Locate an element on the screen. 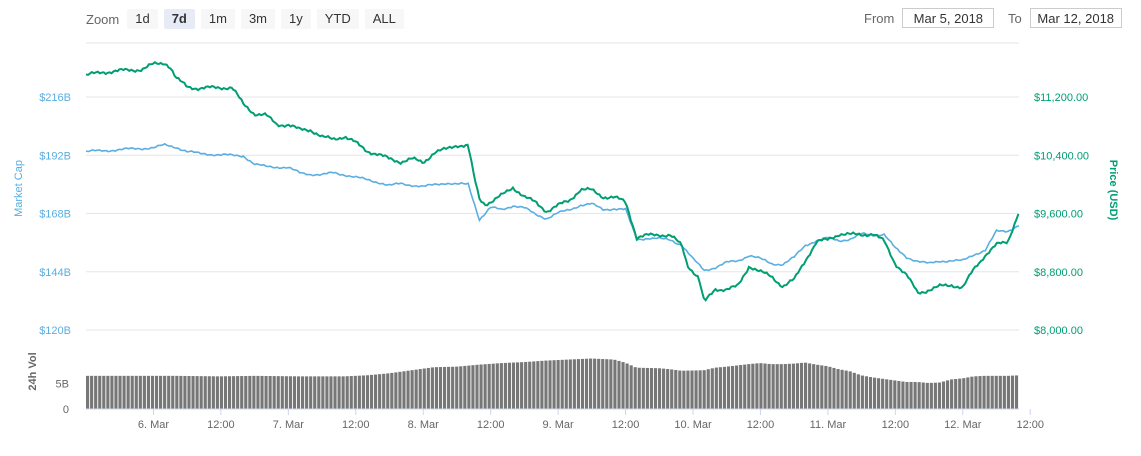 Image resolution: width=1141 pixels, height=456 pixels. range-from: From is located at coordinates (929, 18).